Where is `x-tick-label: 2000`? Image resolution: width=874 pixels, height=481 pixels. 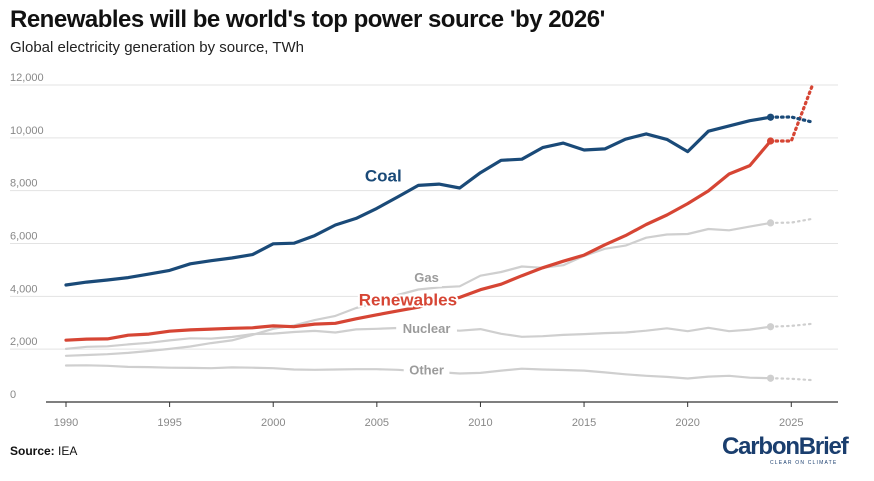 x-tick-label: 2000 is located at coordinates (273, 423).